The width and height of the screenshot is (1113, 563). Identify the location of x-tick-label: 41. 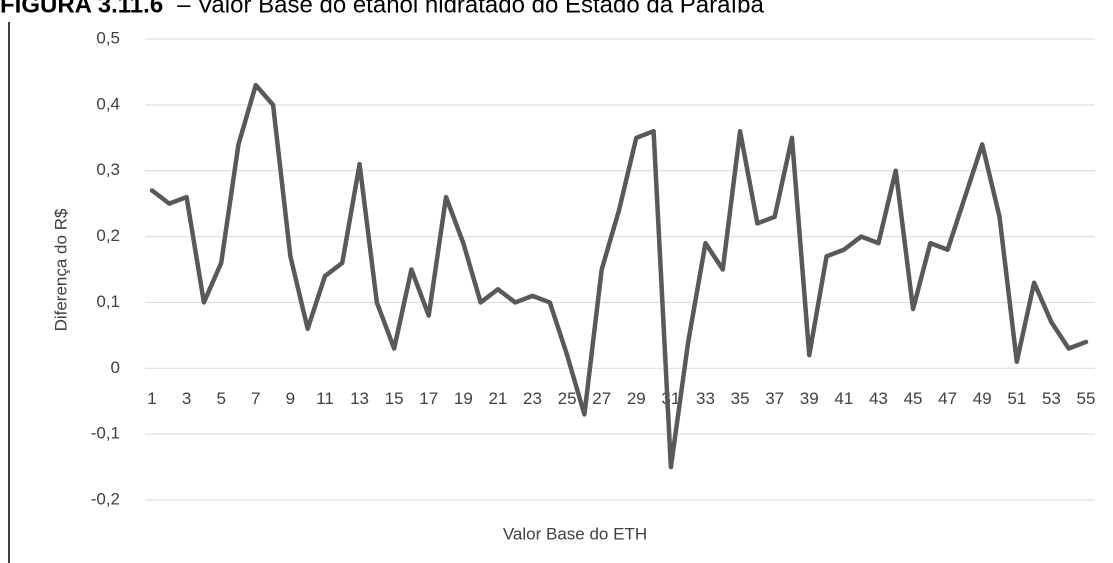
(843, 398).